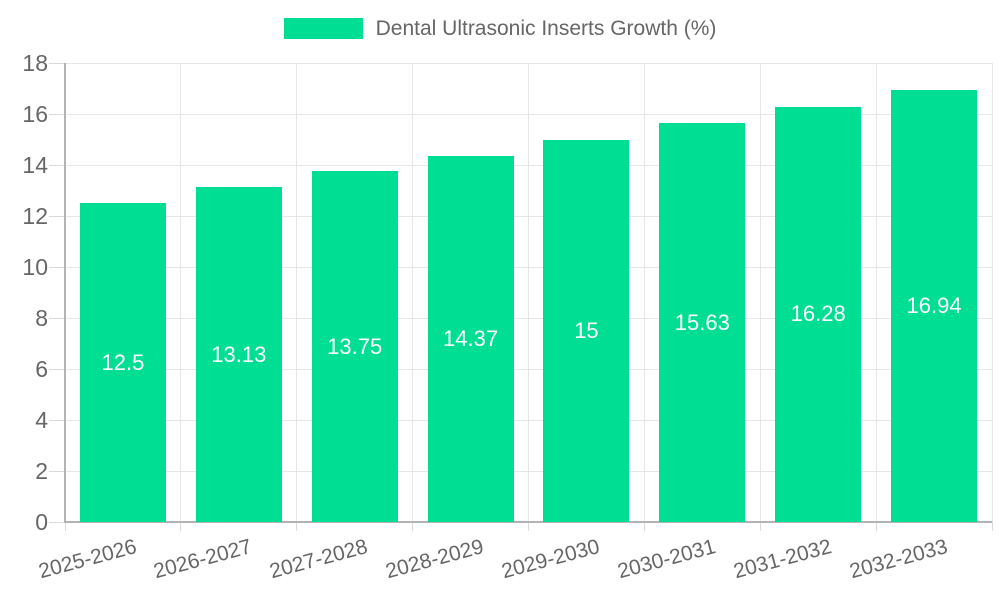 The width and height of the screenshot is (1000, 600). What do you see at coordinates (35, 63) in the screenshot?
I see `y-axis-tick-label: 18` at bounding box center [35, 63].